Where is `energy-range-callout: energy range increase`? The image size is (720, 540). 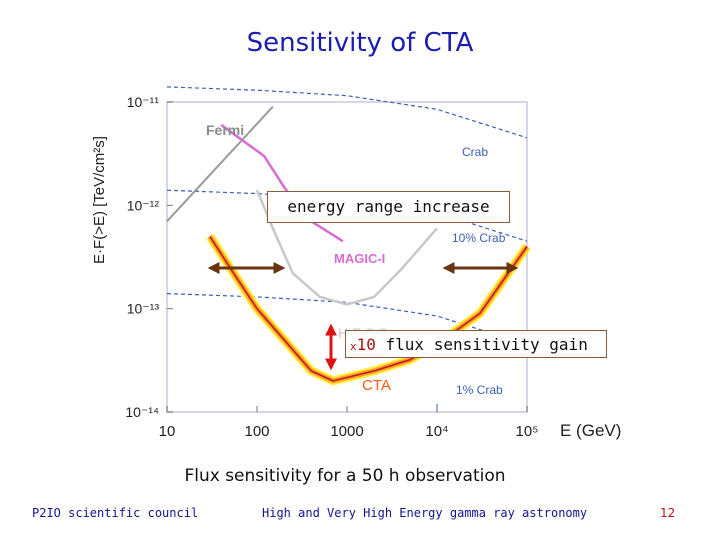
energy-range-callout: energy range increase is located at coordinates (388, 207).